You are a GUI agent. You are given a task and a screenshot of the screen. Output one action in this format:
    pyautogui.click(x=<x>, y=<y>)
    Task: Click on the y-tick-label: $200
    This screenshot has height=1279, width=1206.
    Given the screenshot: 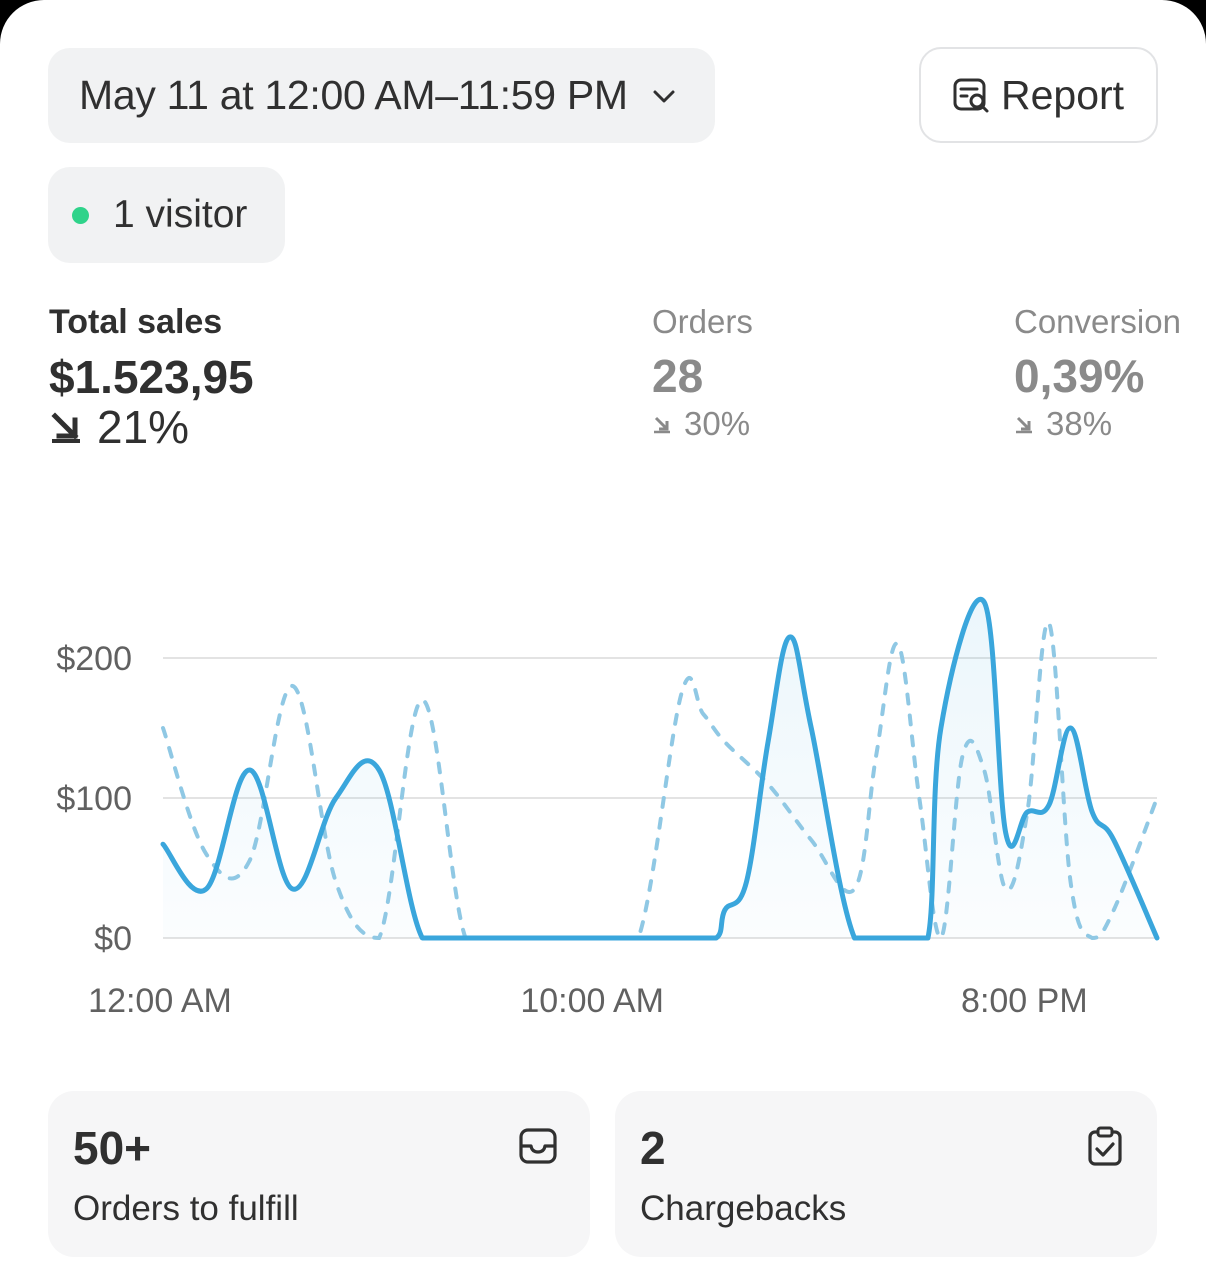 What is the action you would take?
    pyautogui.click(x=94, y=659)
    